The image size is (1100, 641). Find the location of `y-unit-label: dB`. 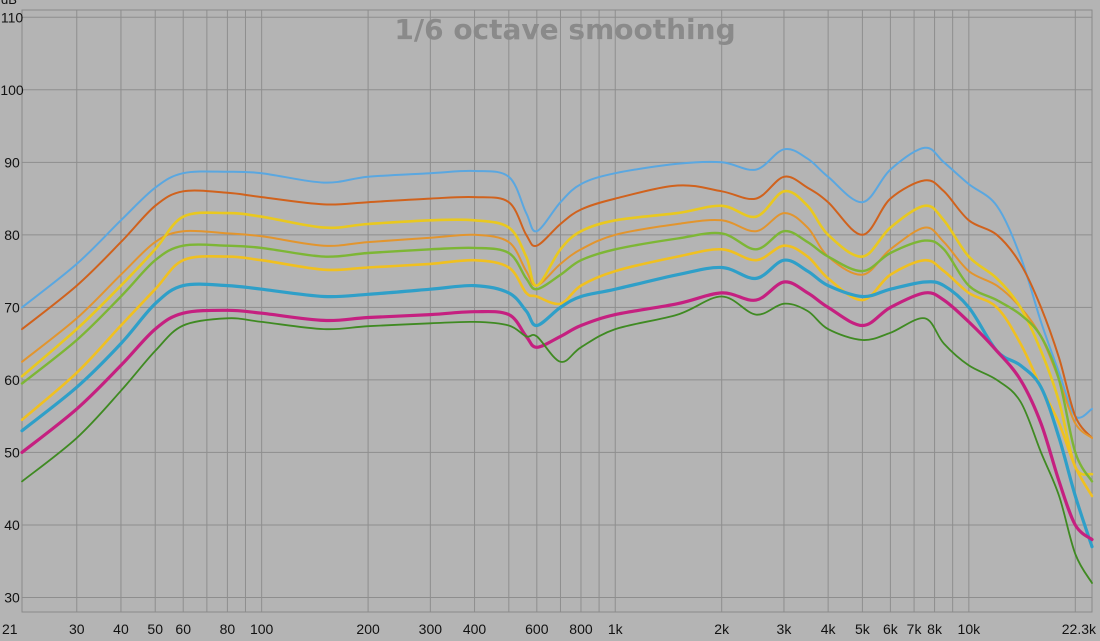

y-unit-label: dB is located at coordinates (9, 3).